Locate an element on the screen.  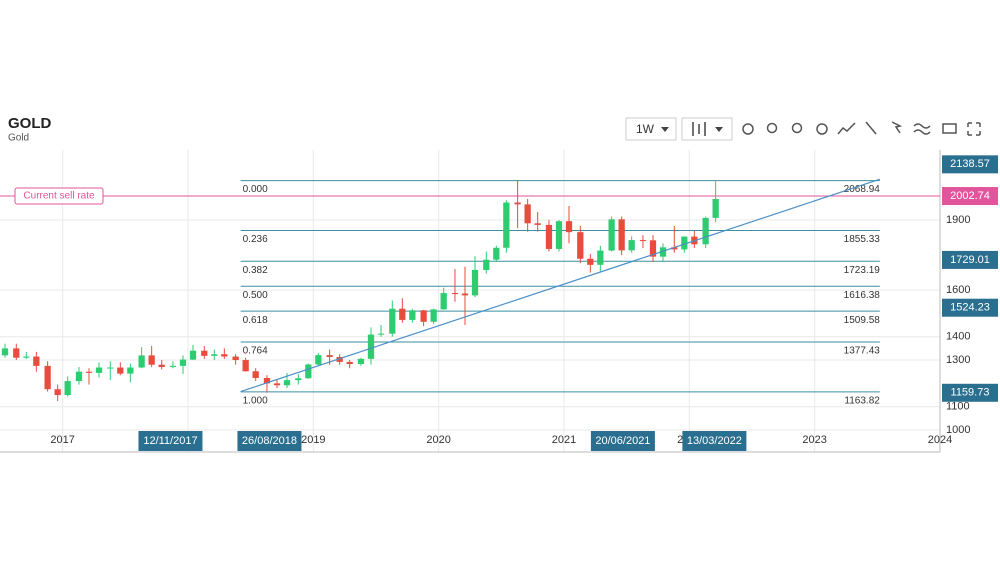
fib-value: 1616.38 is located at coordinates (862, 295).